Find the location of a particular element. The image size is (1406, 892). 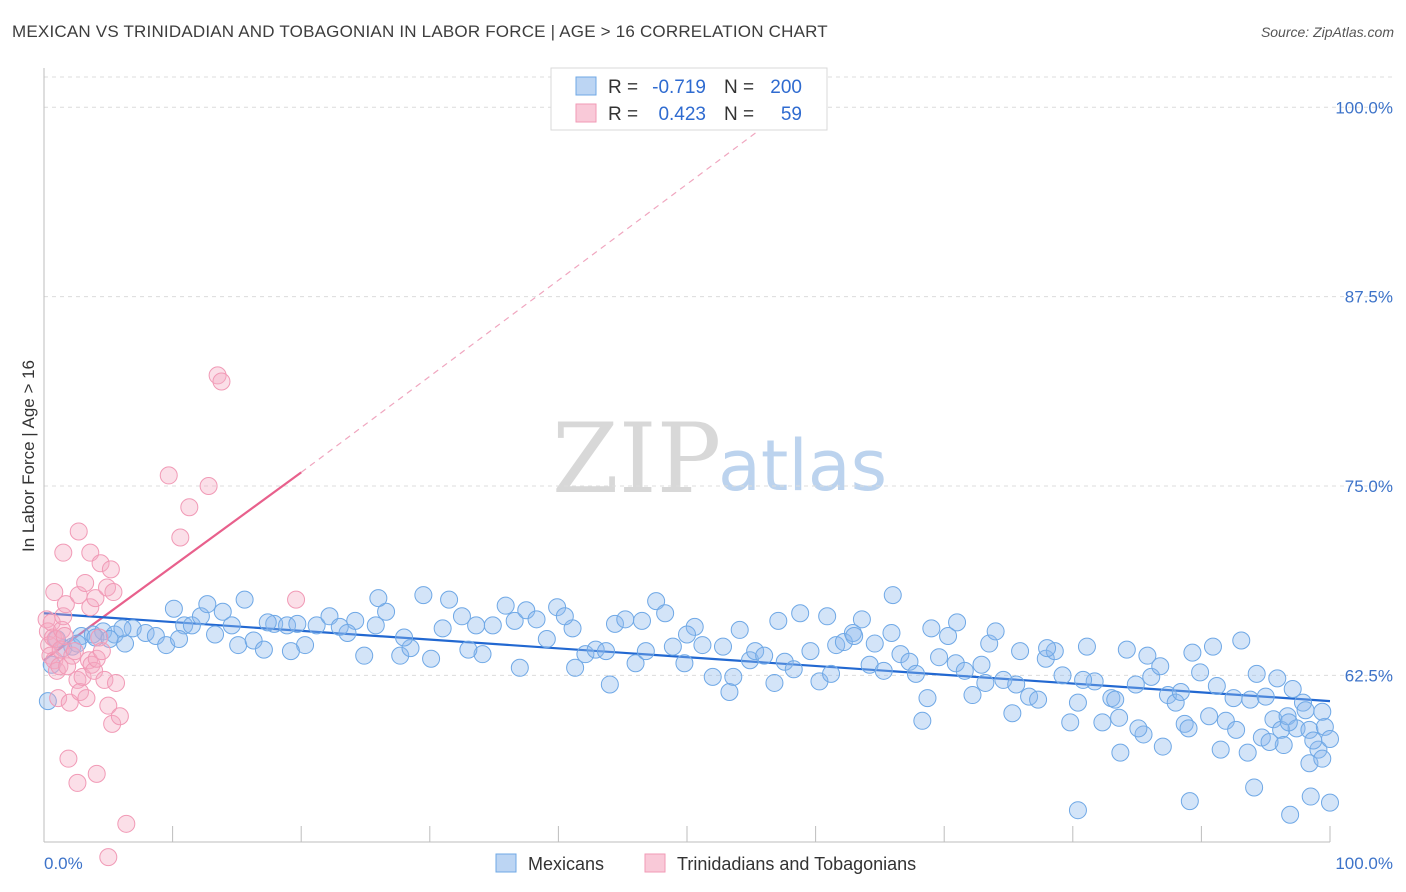

legend-n-value-mexicans: 200 is located at coordinates (786, 87).